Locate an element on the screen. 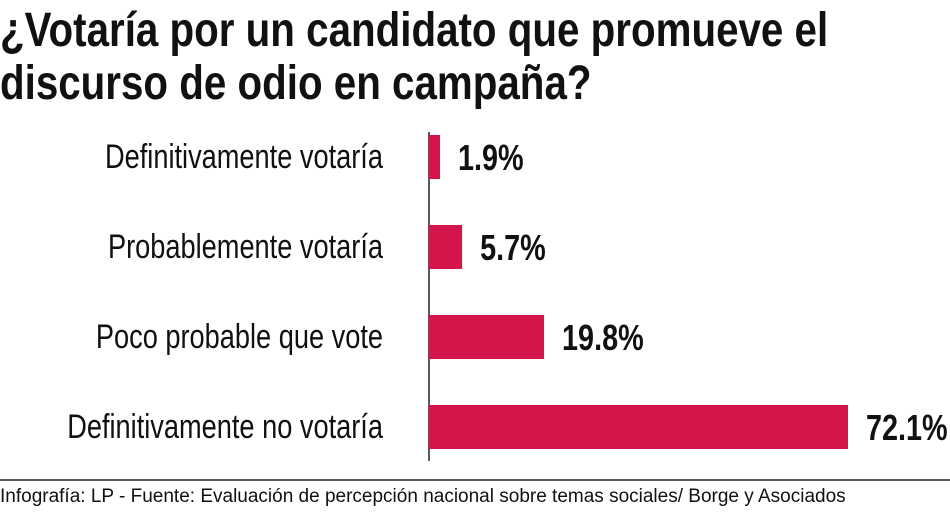 This screenshot has height=526, width=950. value-label-group: 72.1% is located at coordinates (907, 427).